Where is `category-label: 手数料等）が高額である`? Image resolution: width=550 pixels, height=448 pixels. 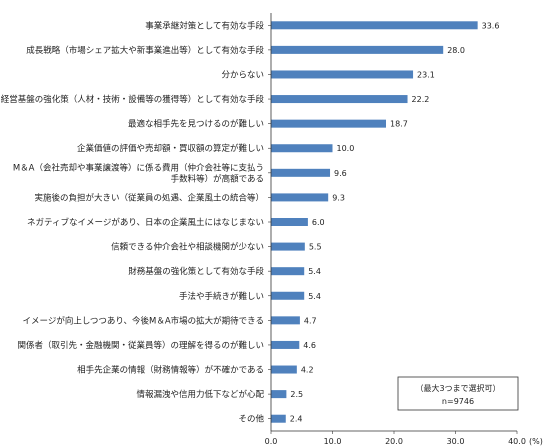 category-label: 手数料等）が高額である is located at coordinates (217, 178).